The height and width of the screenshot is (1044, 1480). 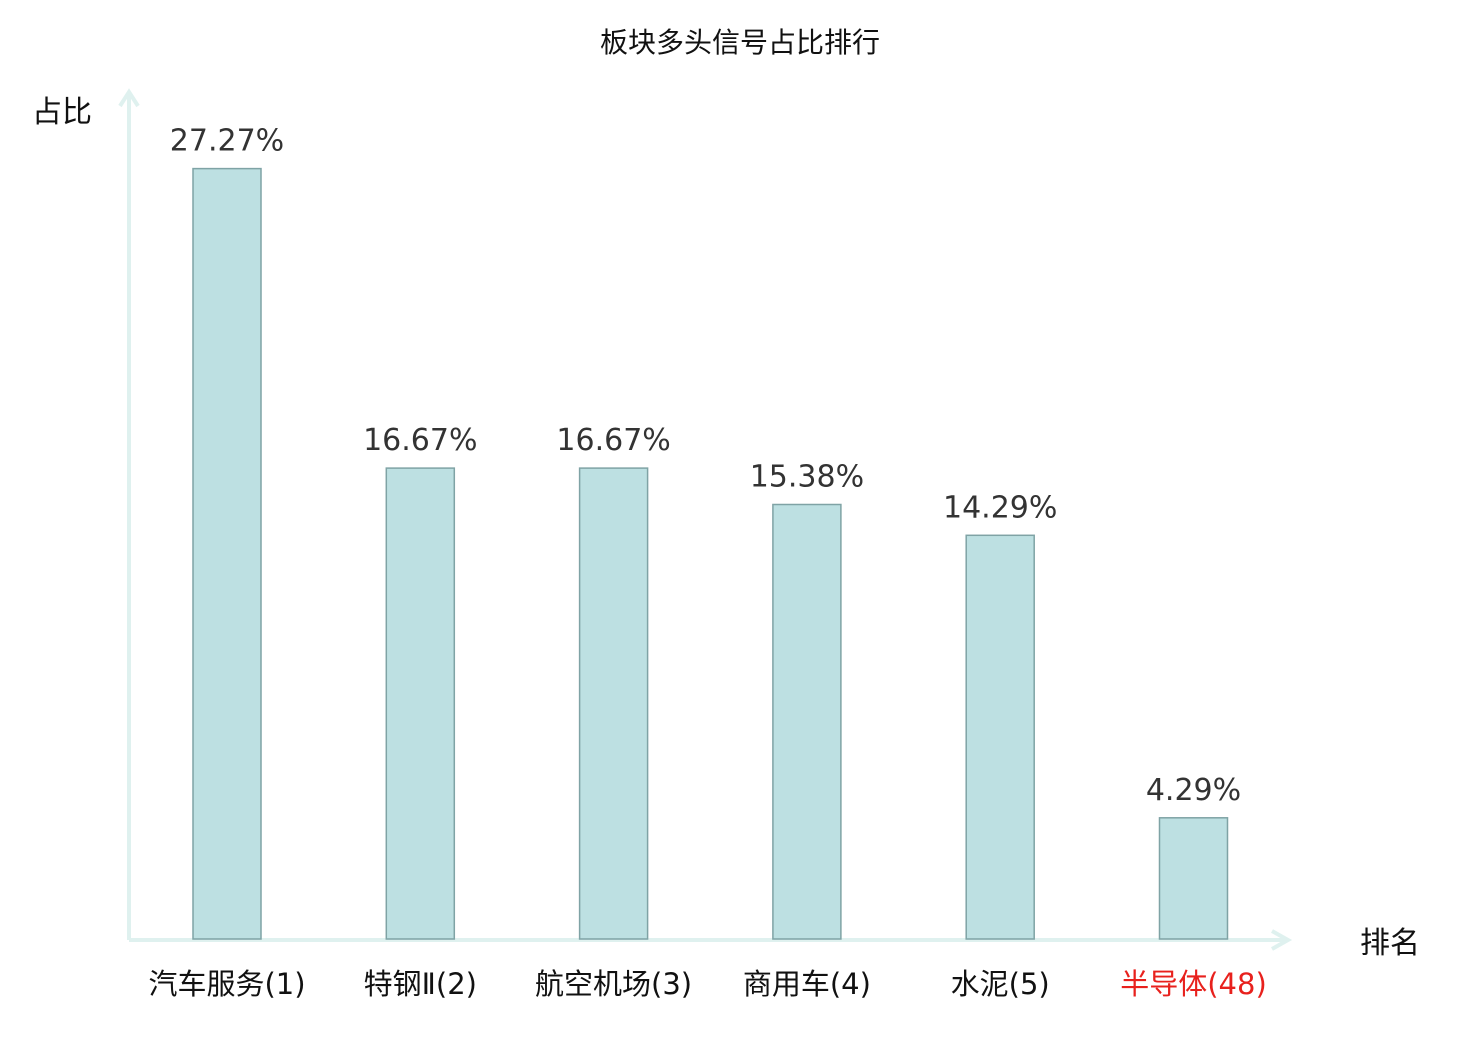 I want to click on x-tick-label: 特钢Ⅱ(2), so click(x=420, y=984).